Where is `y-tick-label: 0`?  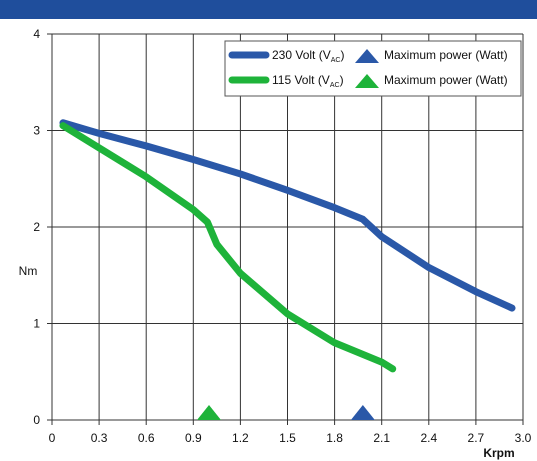 y-tick-label: 0 is located at coordinates (36, 420).